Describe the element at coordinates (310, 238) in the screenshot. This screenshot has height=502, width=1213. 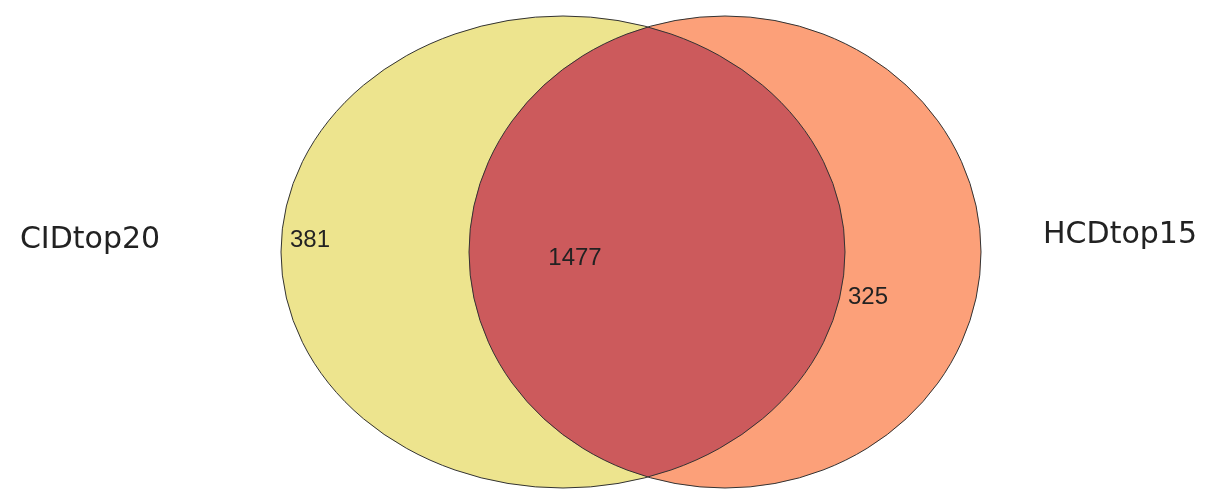
I see `data-label: 381` at that location.